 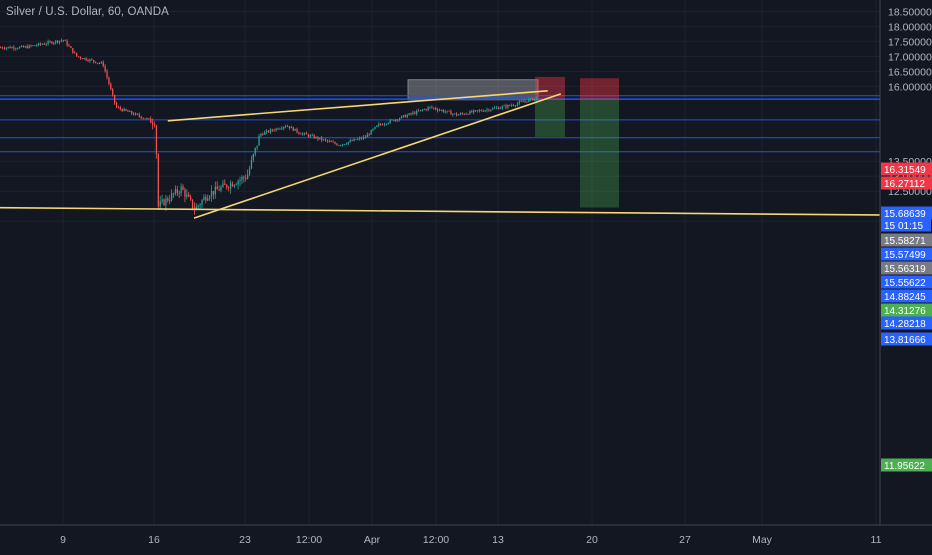 What do you see at coordinates (905, 255) in the screenshot?
I see `price-label-text: 15.57499` at bounding box center [905, 255].